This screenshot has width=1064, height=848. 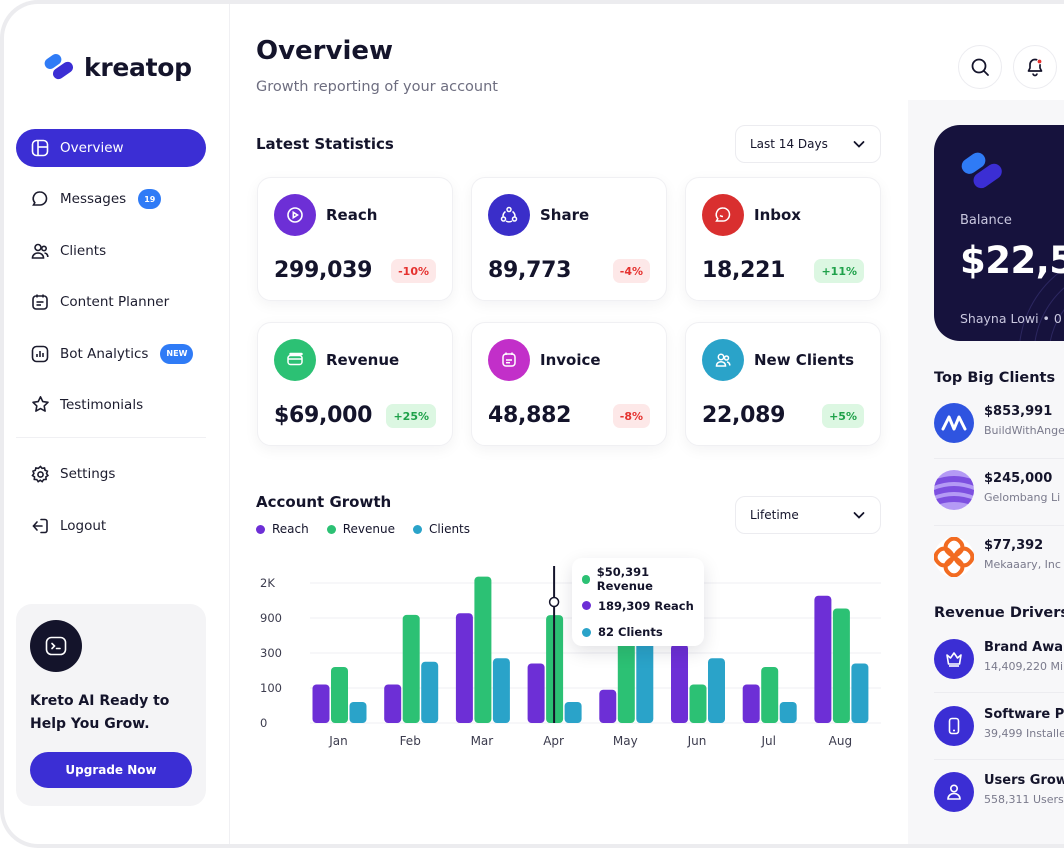 I want to click on play-icon, so click(x=295, y=215).